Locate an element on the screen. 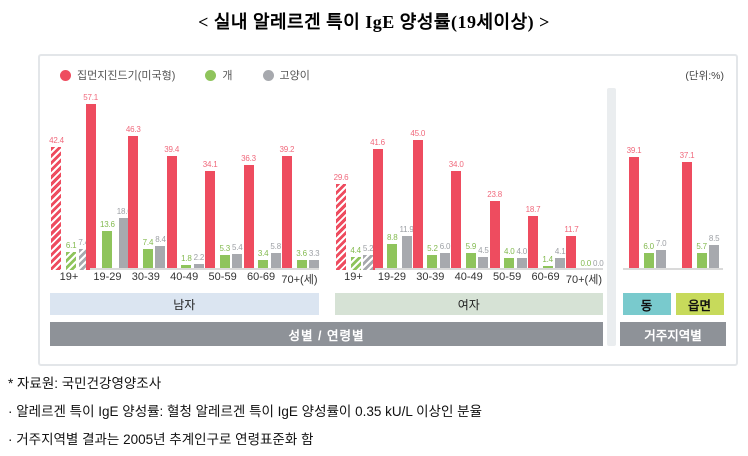  x-tick-label: 40-49 is located at coordinates (184, 277).